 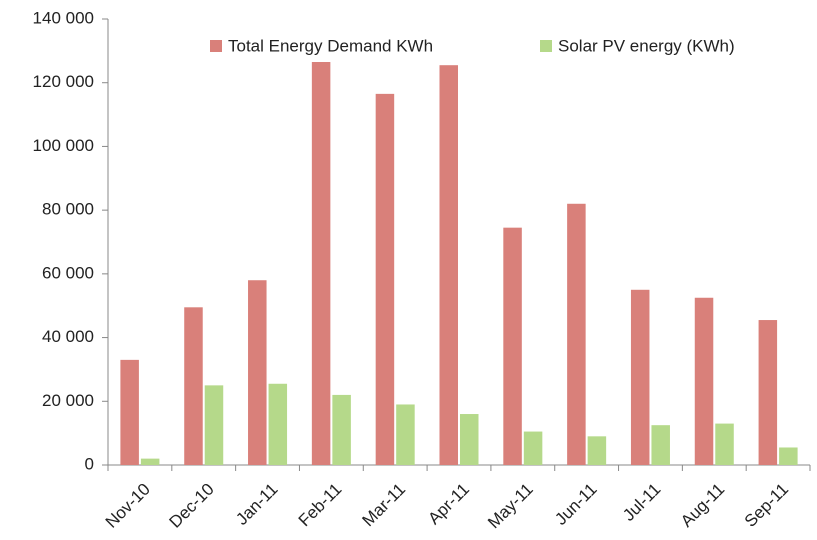 I want to click on x-tick-label: Aug-11, so click(x=702, y=505).